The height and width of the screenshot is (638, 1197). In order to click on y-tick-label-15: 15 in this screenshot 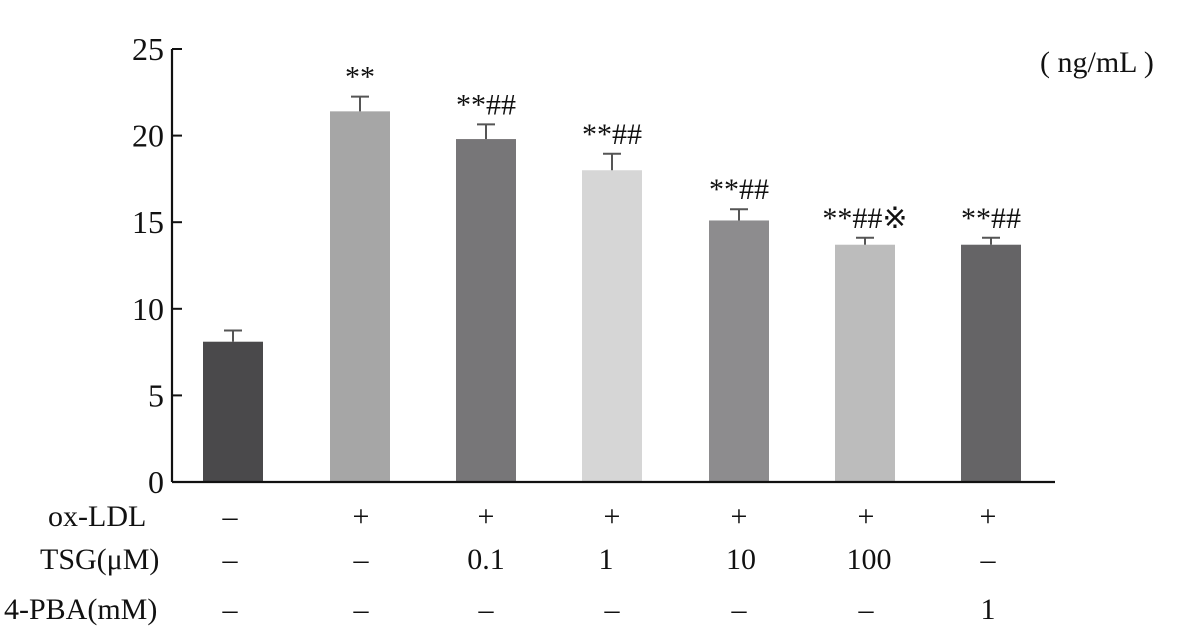, I will do `click(148, 222)`.